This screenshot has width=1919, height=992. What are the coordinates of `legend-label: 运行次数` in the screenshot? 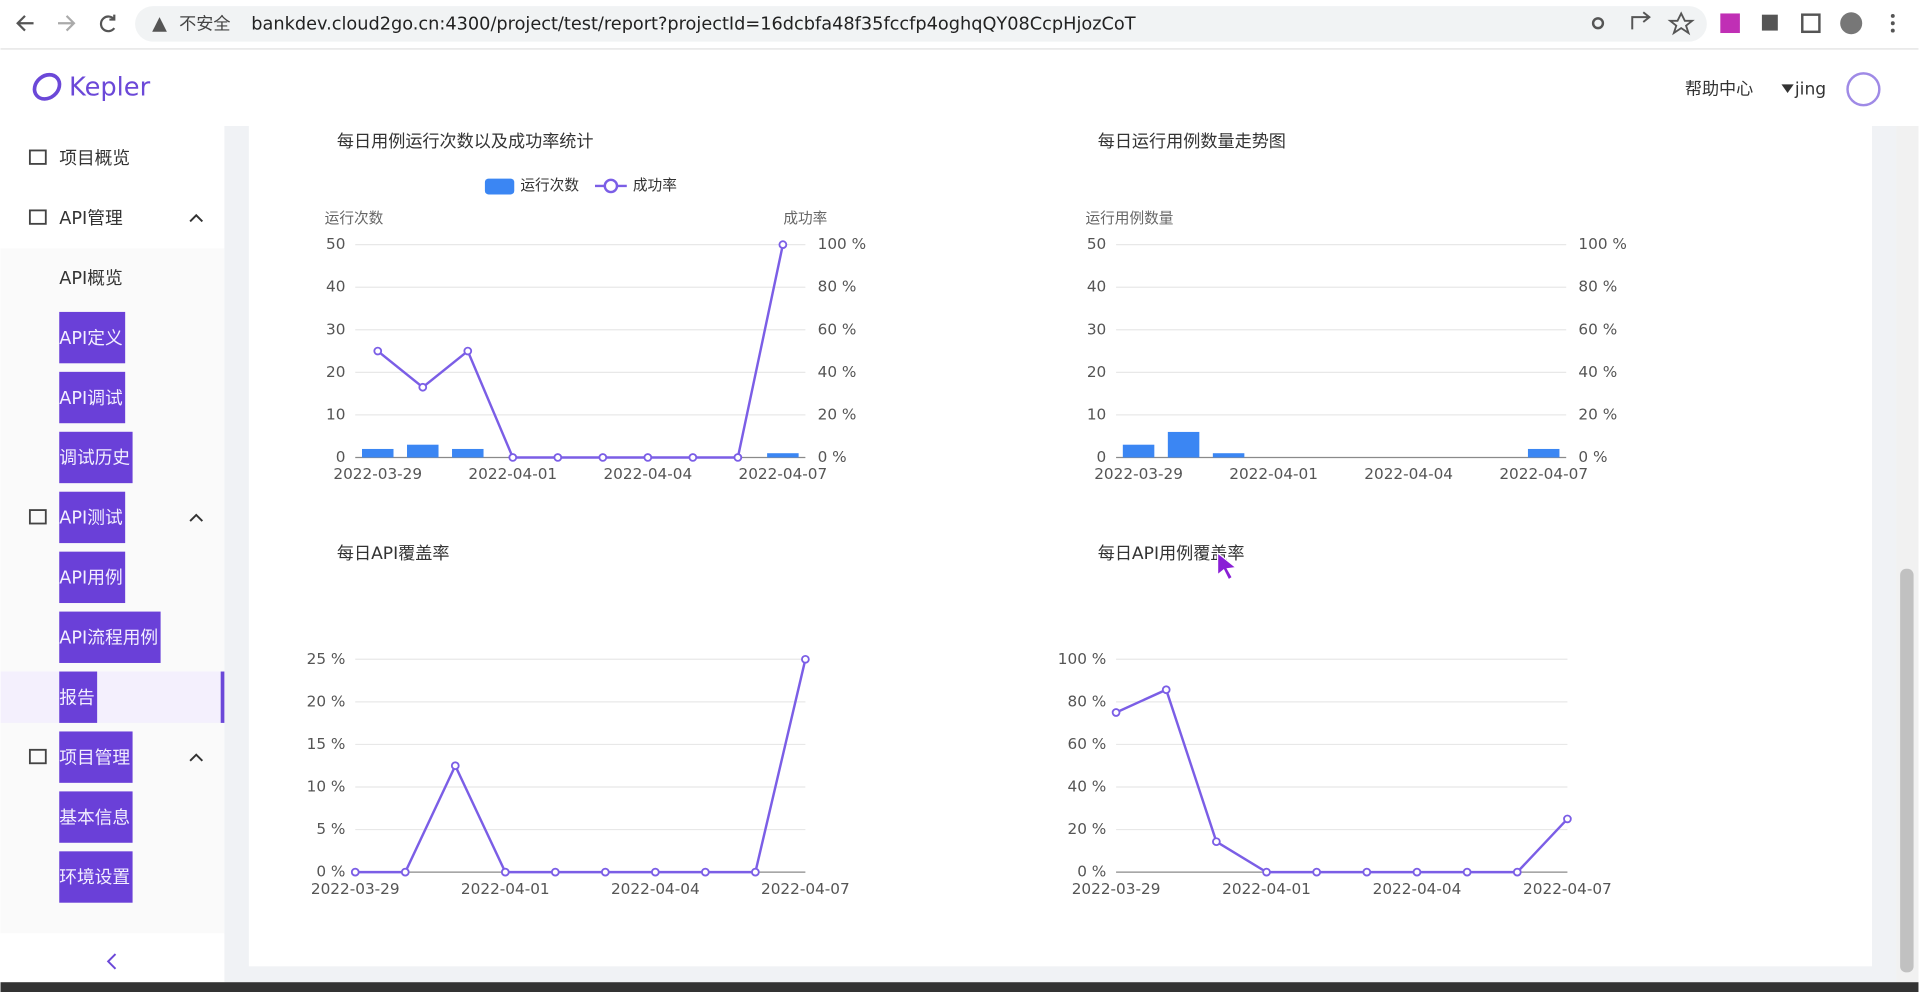 It's located at (549, 185).